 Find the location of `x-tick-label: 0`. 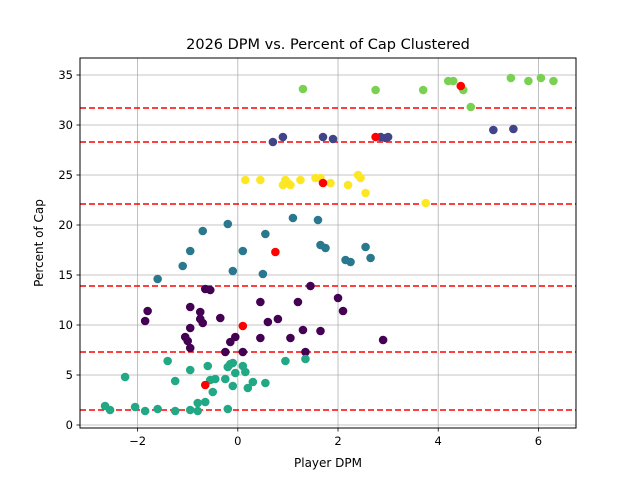

x-tick-label: 0 is located at coordinates (237, 441).